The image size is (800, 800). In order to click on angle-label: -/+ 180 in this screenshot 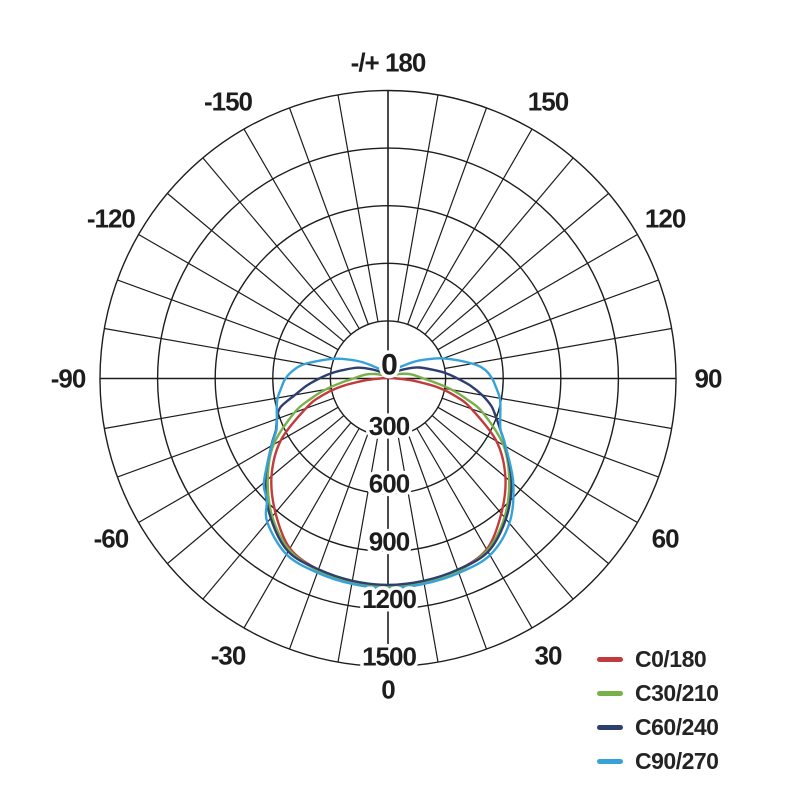, I will do `click(388, 63)`.